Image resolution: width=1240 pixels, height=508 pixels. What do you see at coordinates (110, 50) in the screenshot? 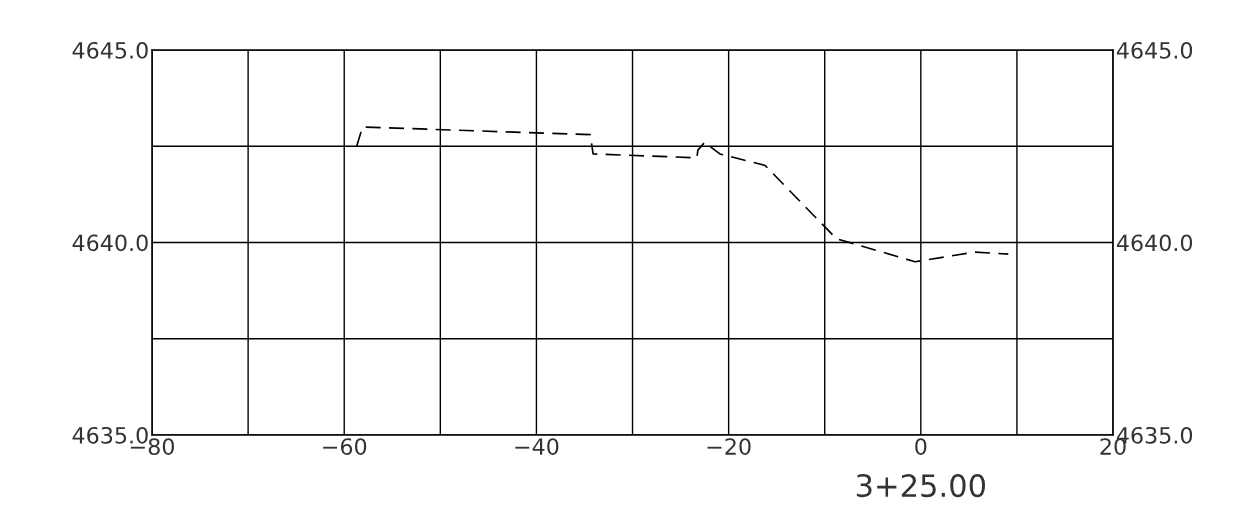
I see `y-tick-label: 4645.0` at bounding box center [110, 50].